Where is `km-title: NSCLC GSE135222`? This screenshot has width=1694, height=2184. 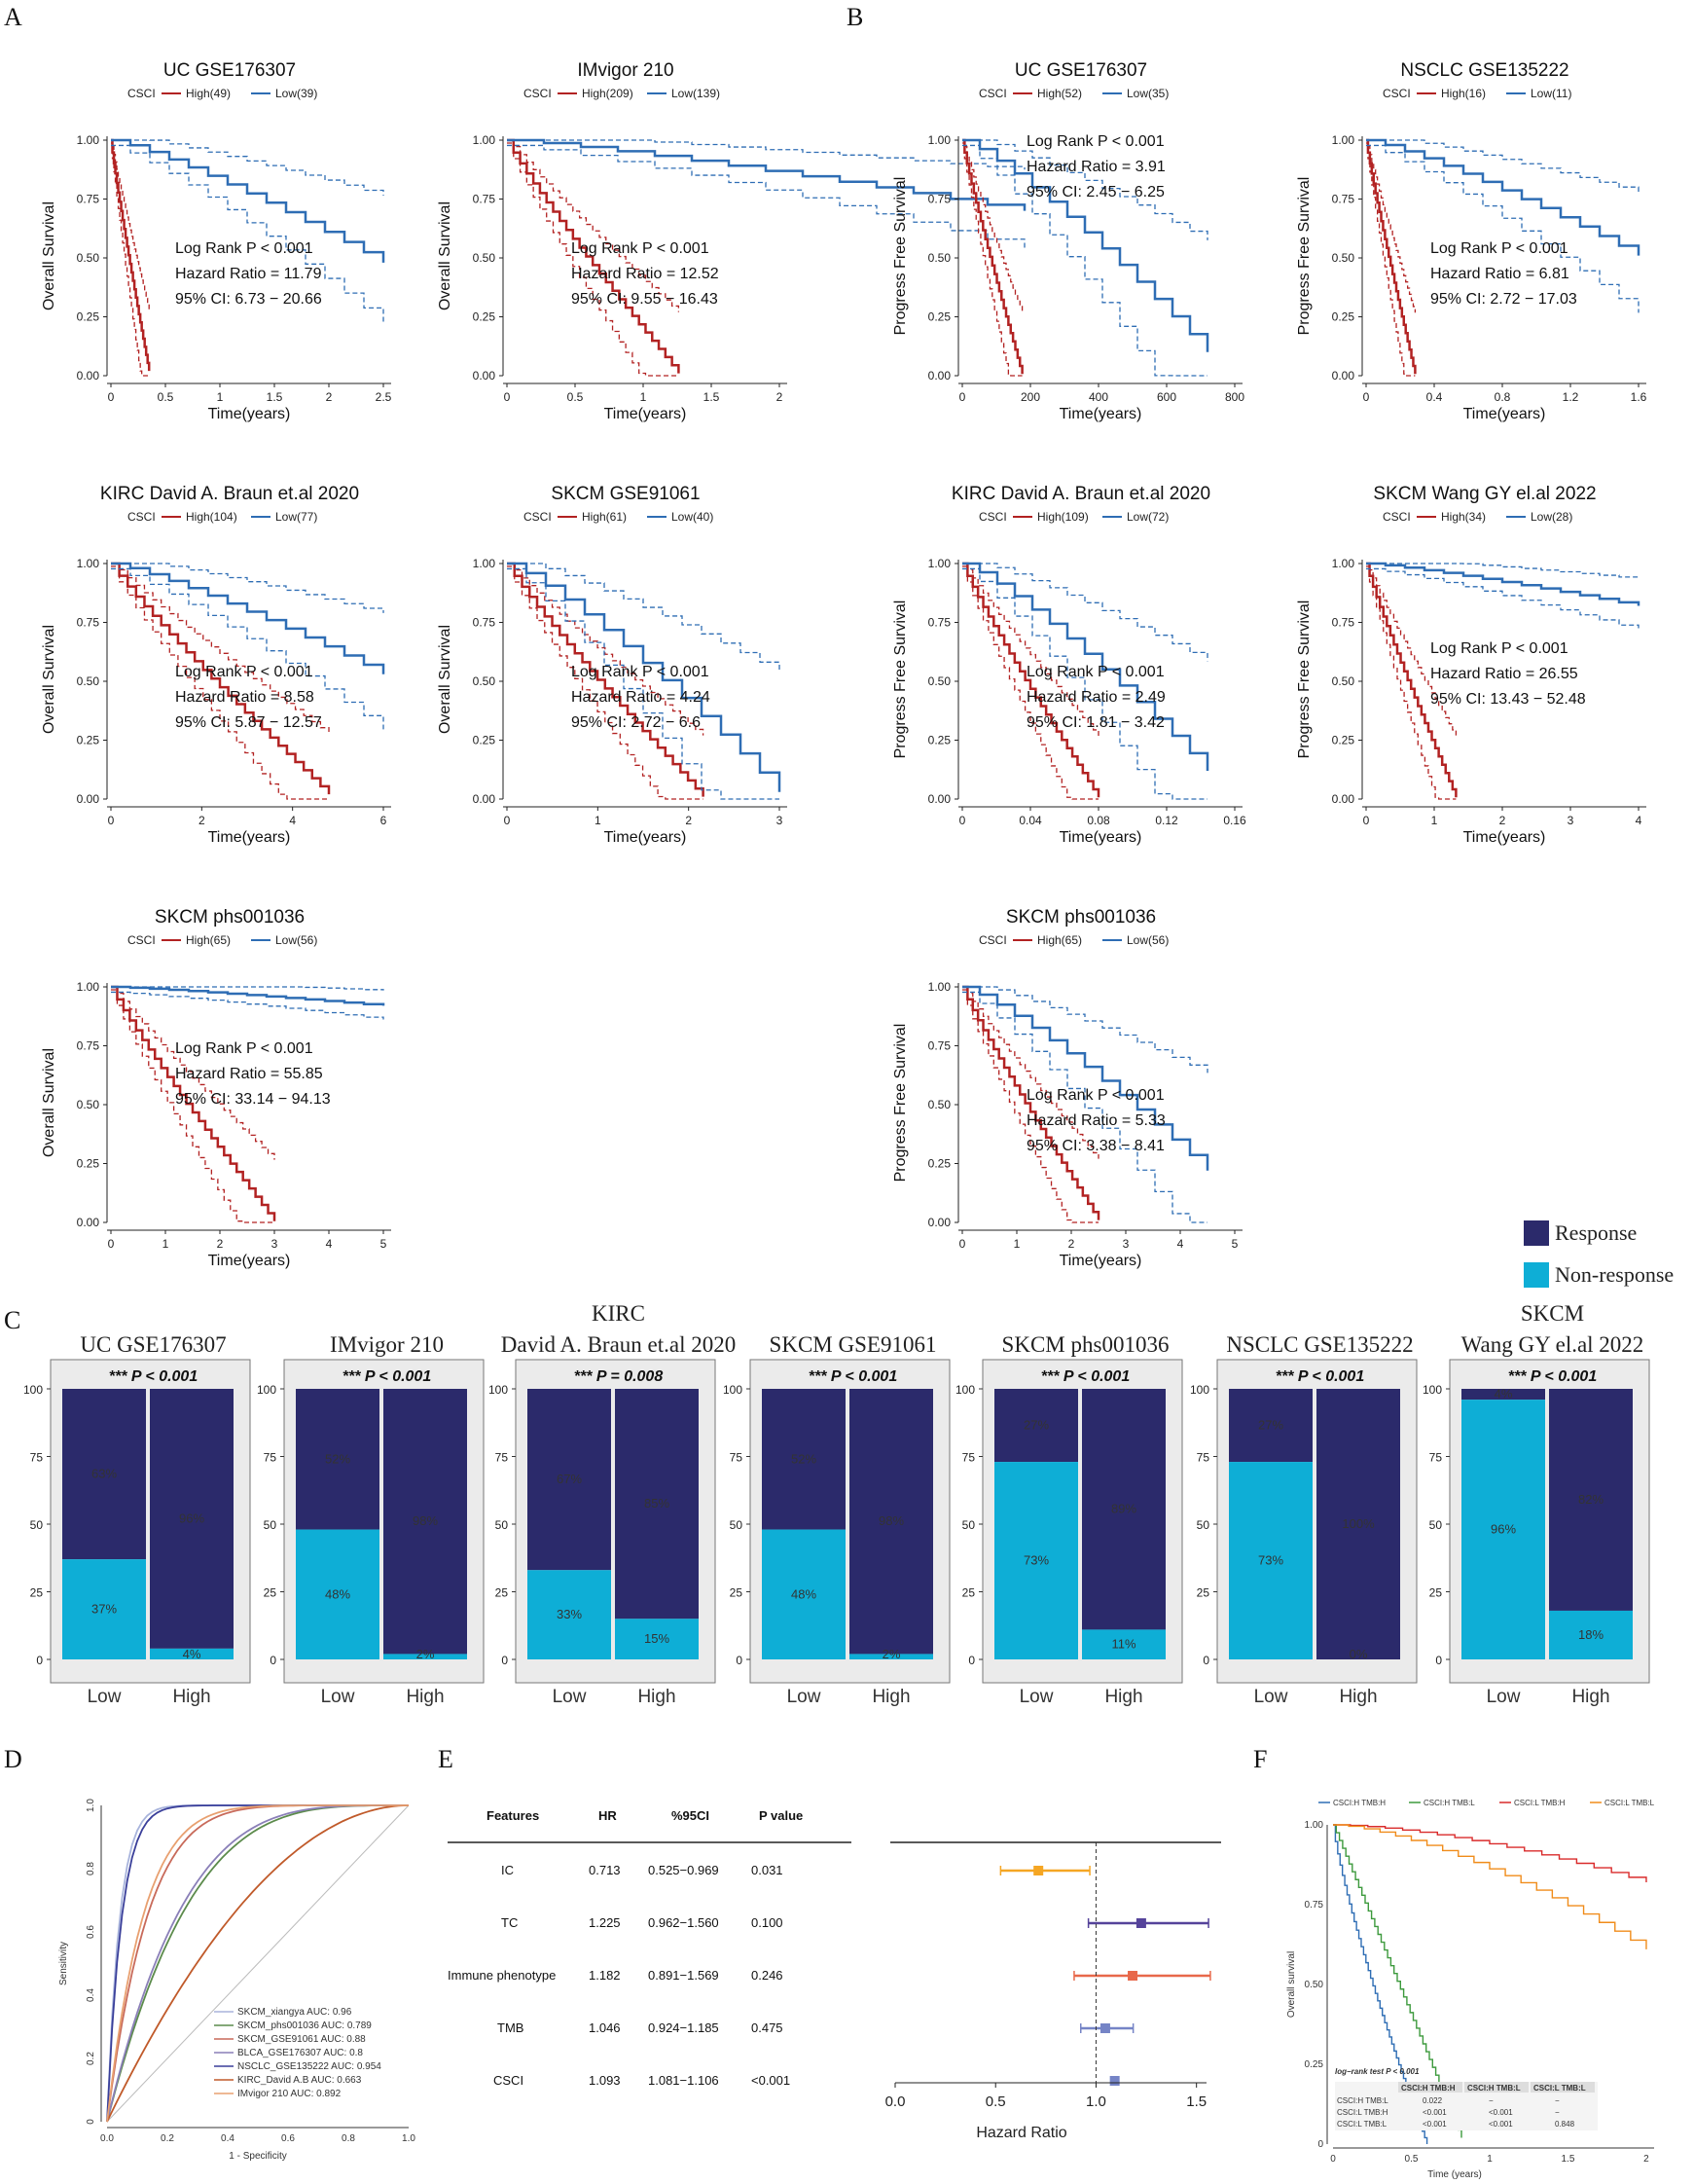
km-title: NSCLC GSE135222 is located at coordinates (1484, 70).